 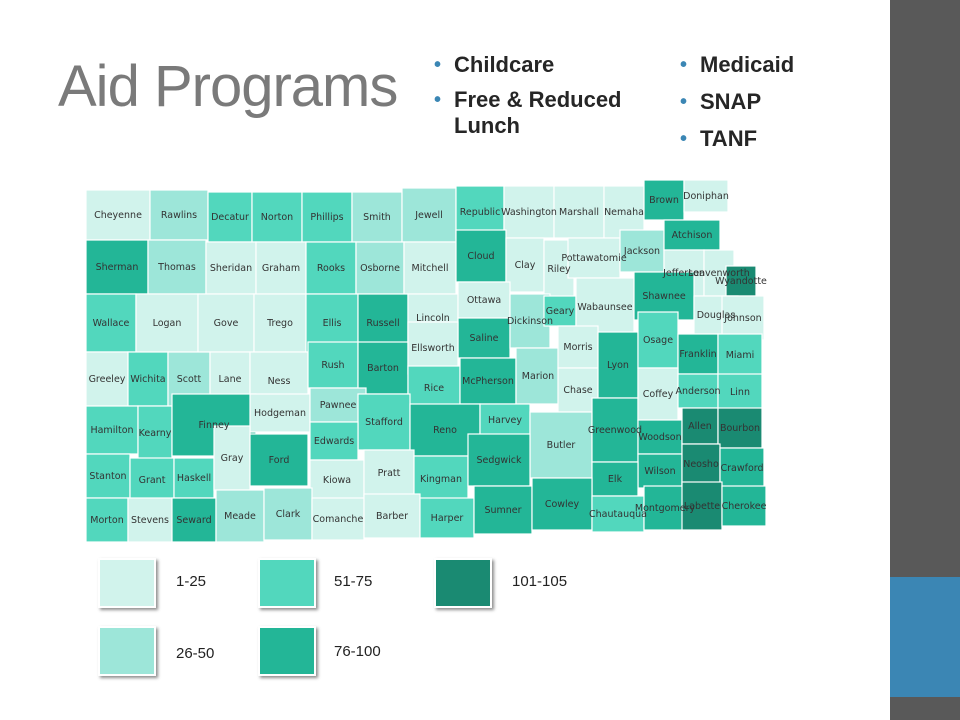 What do you see at coordinates (925, 637) in the screenshot?
I see `side-accent-block` at bounding box center [925, 637].